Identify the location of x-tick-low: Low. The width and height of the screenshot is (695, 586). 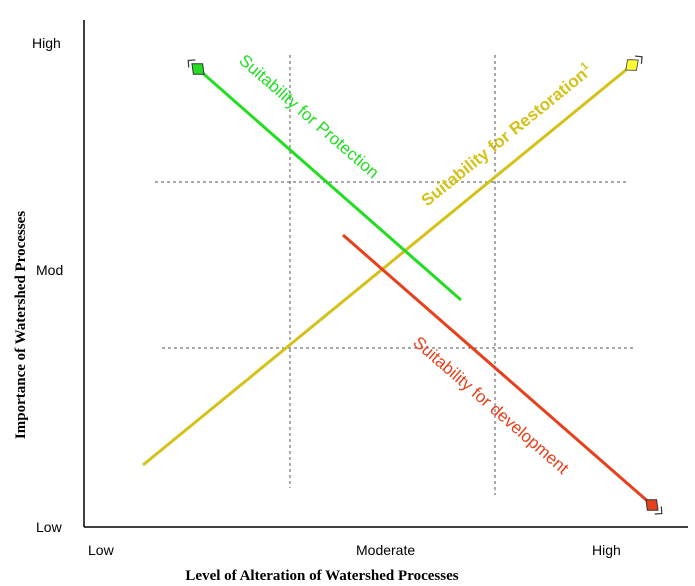
(101, 550).